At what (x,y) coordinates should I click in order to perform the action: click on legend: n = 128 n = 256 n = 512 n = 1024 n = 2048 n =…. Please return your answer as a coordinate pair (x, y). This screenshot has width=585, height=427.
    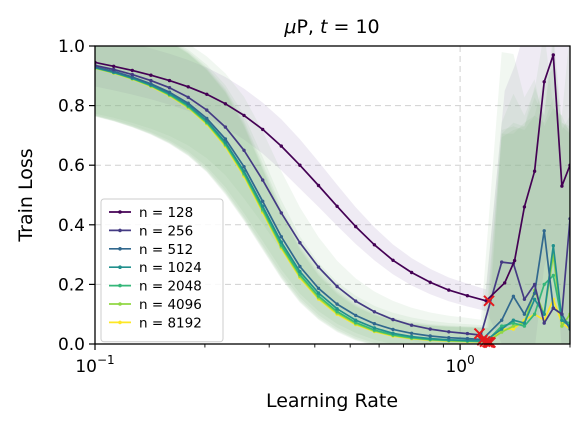
    Looking at the image, I should click on (162, 270).